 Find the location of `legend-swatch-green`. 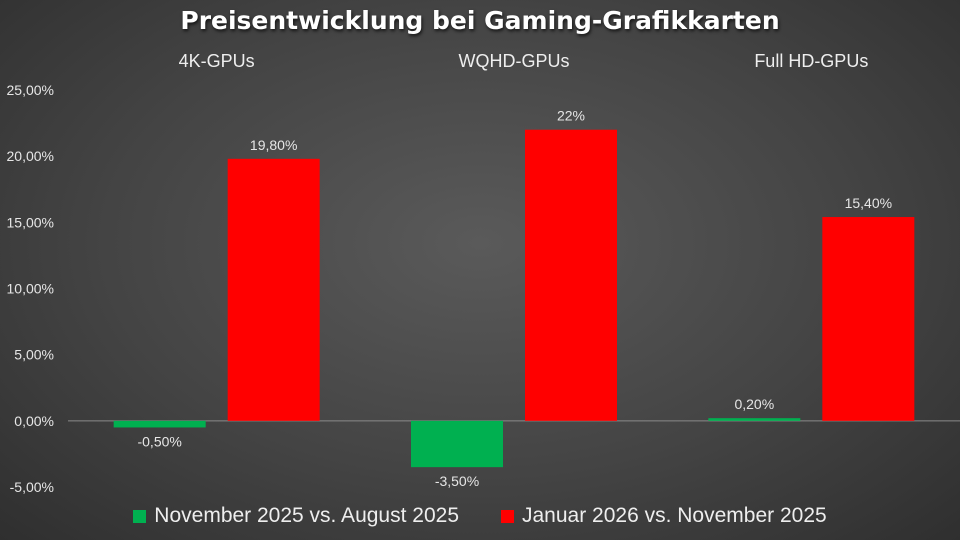

legend-swatch-green is located at coordinates (140, 516).